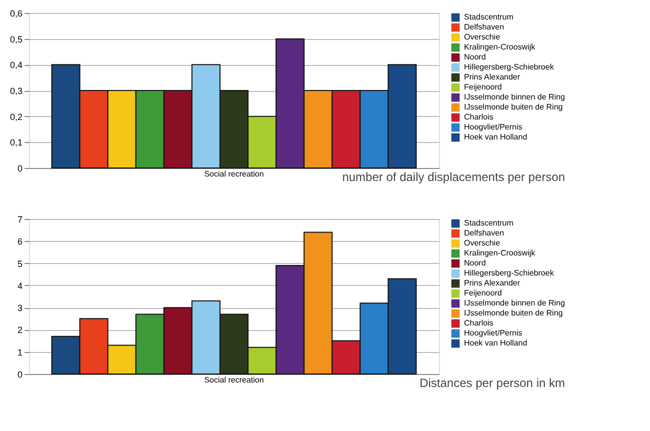 Image resolution: width=650 pixels, height=431 pixels. Describe the element at coordinates (453, 177) in the screenshot. I see `text: number of daily displacements per person` at that location.